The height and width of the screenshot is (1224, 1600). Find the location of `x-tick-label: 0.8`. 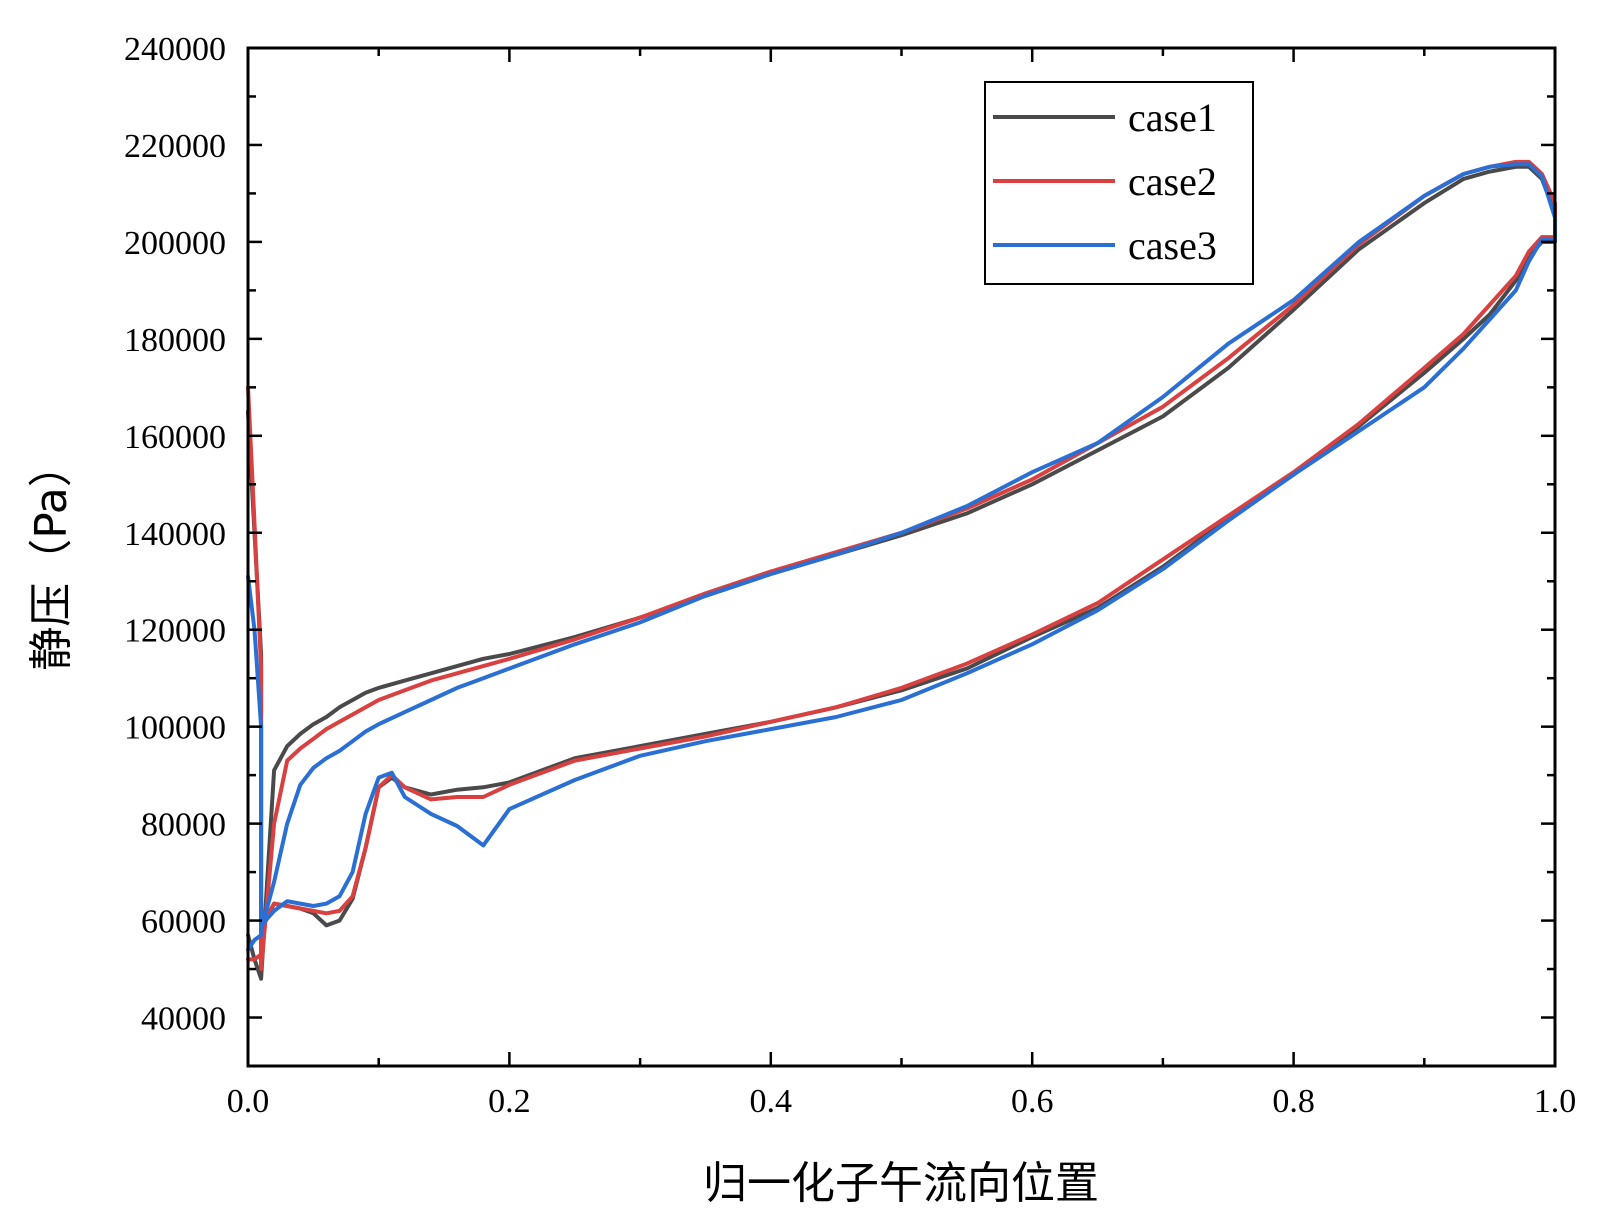

x-tick-label: 0.8 is located at coordinates (1293, 1101).